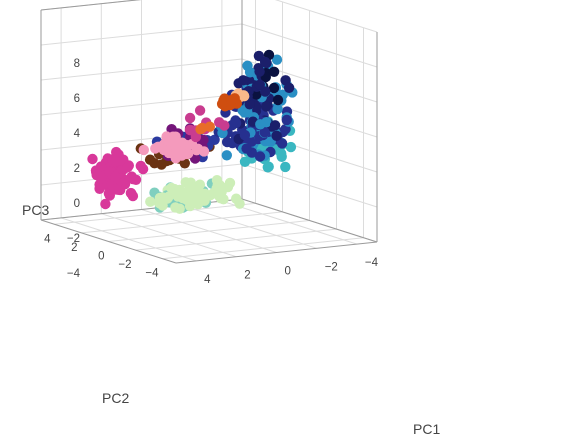 Image resolution: width=586 pixels, height=446 pixels. What do you see at coordinates (77, 134) in the screenshot?
I see `z-tick-label: 4` at bounding box center [77, 134].